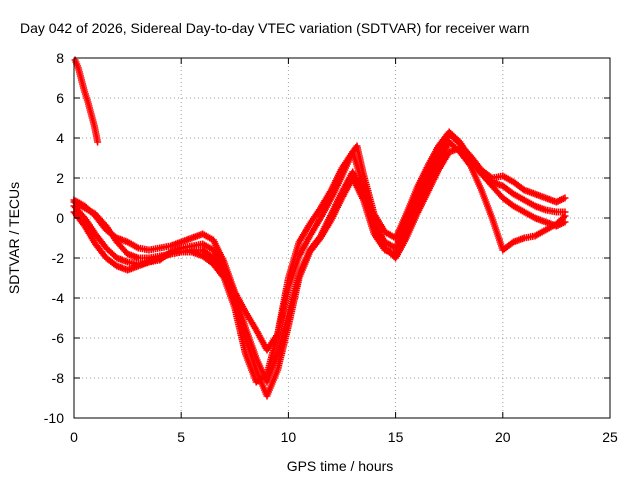 The image size is (640, 480). Describe the element at coordinates (74, 437) in the screenshot. I see `x-tick-label: 0` at that location.